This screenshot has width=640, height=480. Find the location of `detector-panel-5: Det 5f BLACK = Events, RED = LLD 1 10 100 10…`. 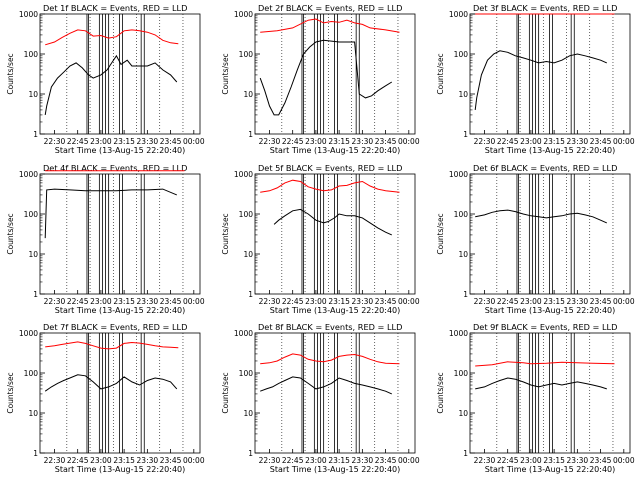

detector-panel-5: Det 5f BLACK = Events, RED = LLD 1 10 100 10… is located at coordinates (320, 239).